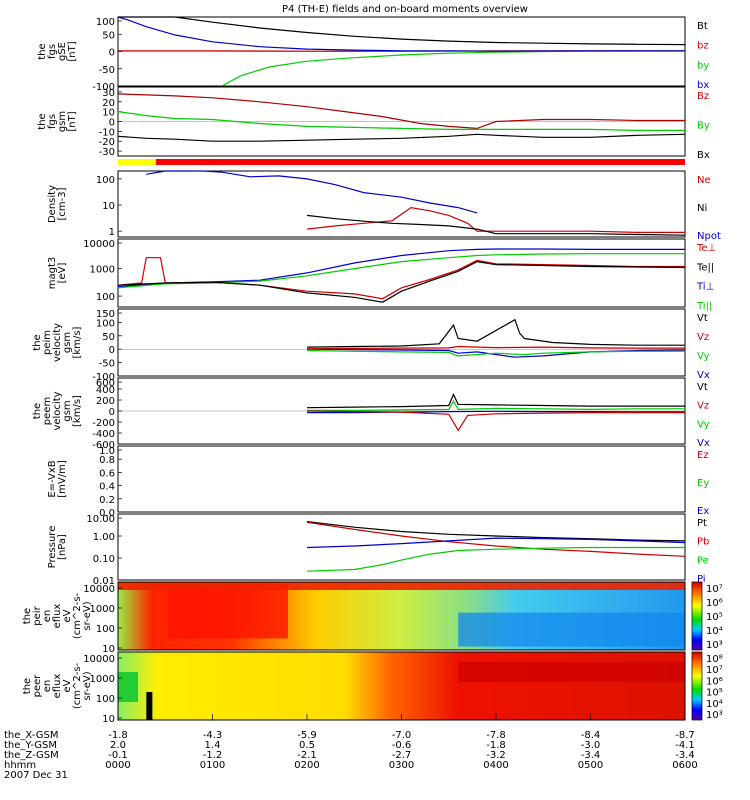 The height and width of the screenshot is (800, 750). Describe the element at coordinates (495, 353) in the screenshot. I see `peim_v1-series-Vy` at that location.